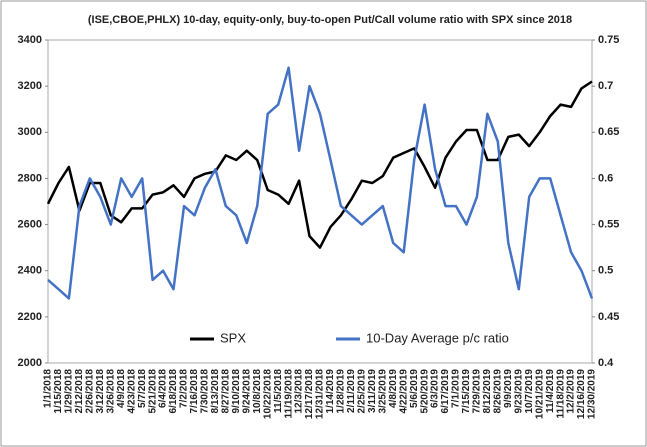  What do you see at coordinates (560, 394) in the screenshot?
I see `x-tick-label: 11/18/2019` at bounding box center [560, 394].